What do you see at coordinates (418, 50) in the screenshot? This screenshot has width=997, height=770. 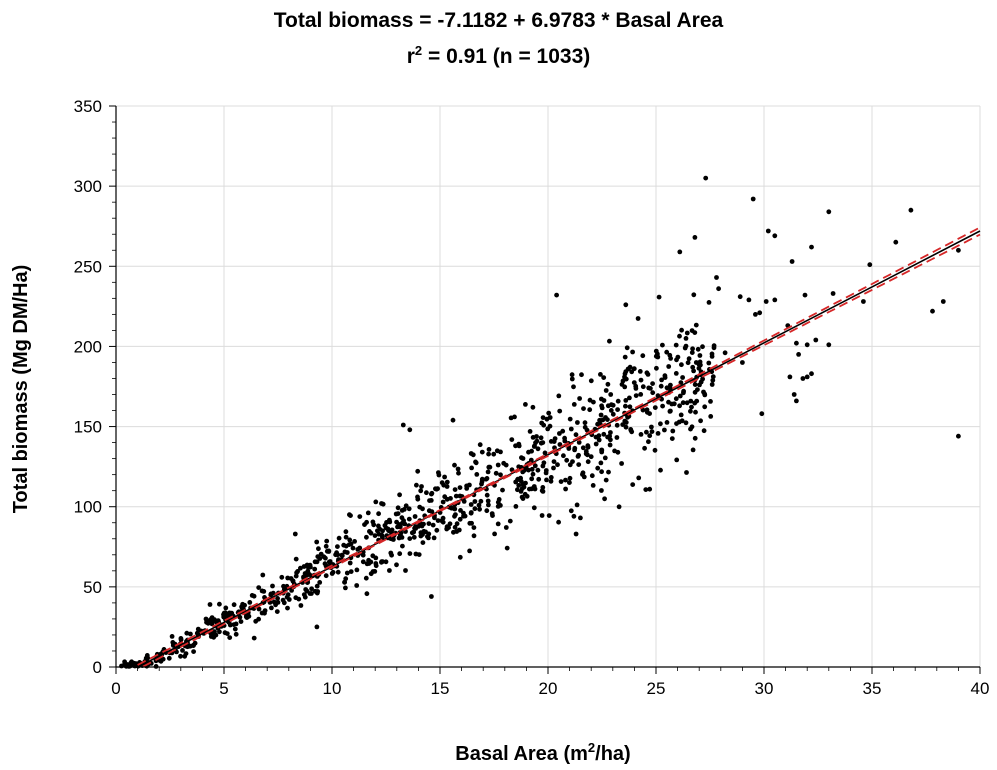 I see `title-r-superscript: 2` at bounding box center [418, 50].